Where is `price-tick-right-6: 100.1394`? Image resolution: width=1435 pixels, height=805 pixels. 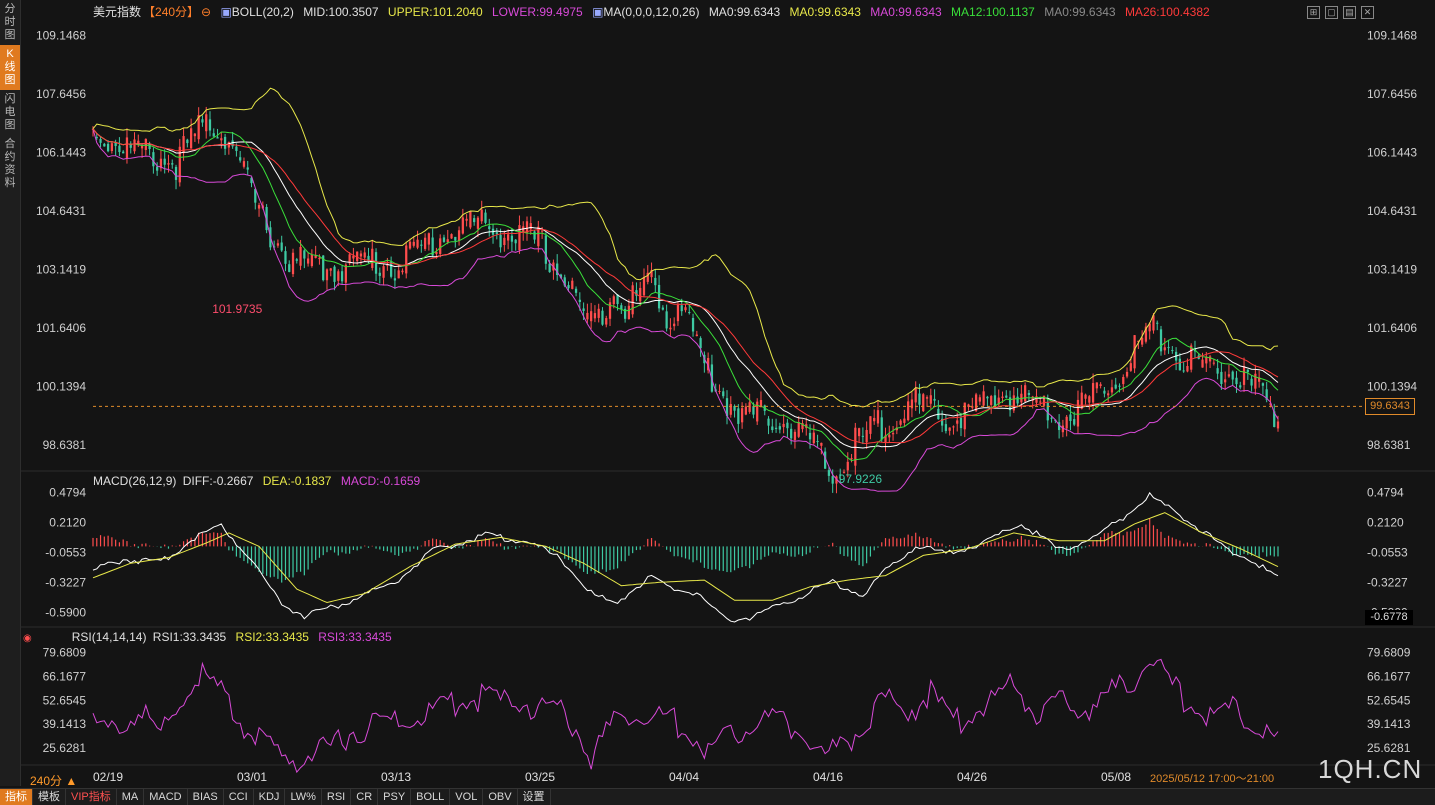 price-tick-right-6: 100.1394 is located at coordinates (1392, 387).